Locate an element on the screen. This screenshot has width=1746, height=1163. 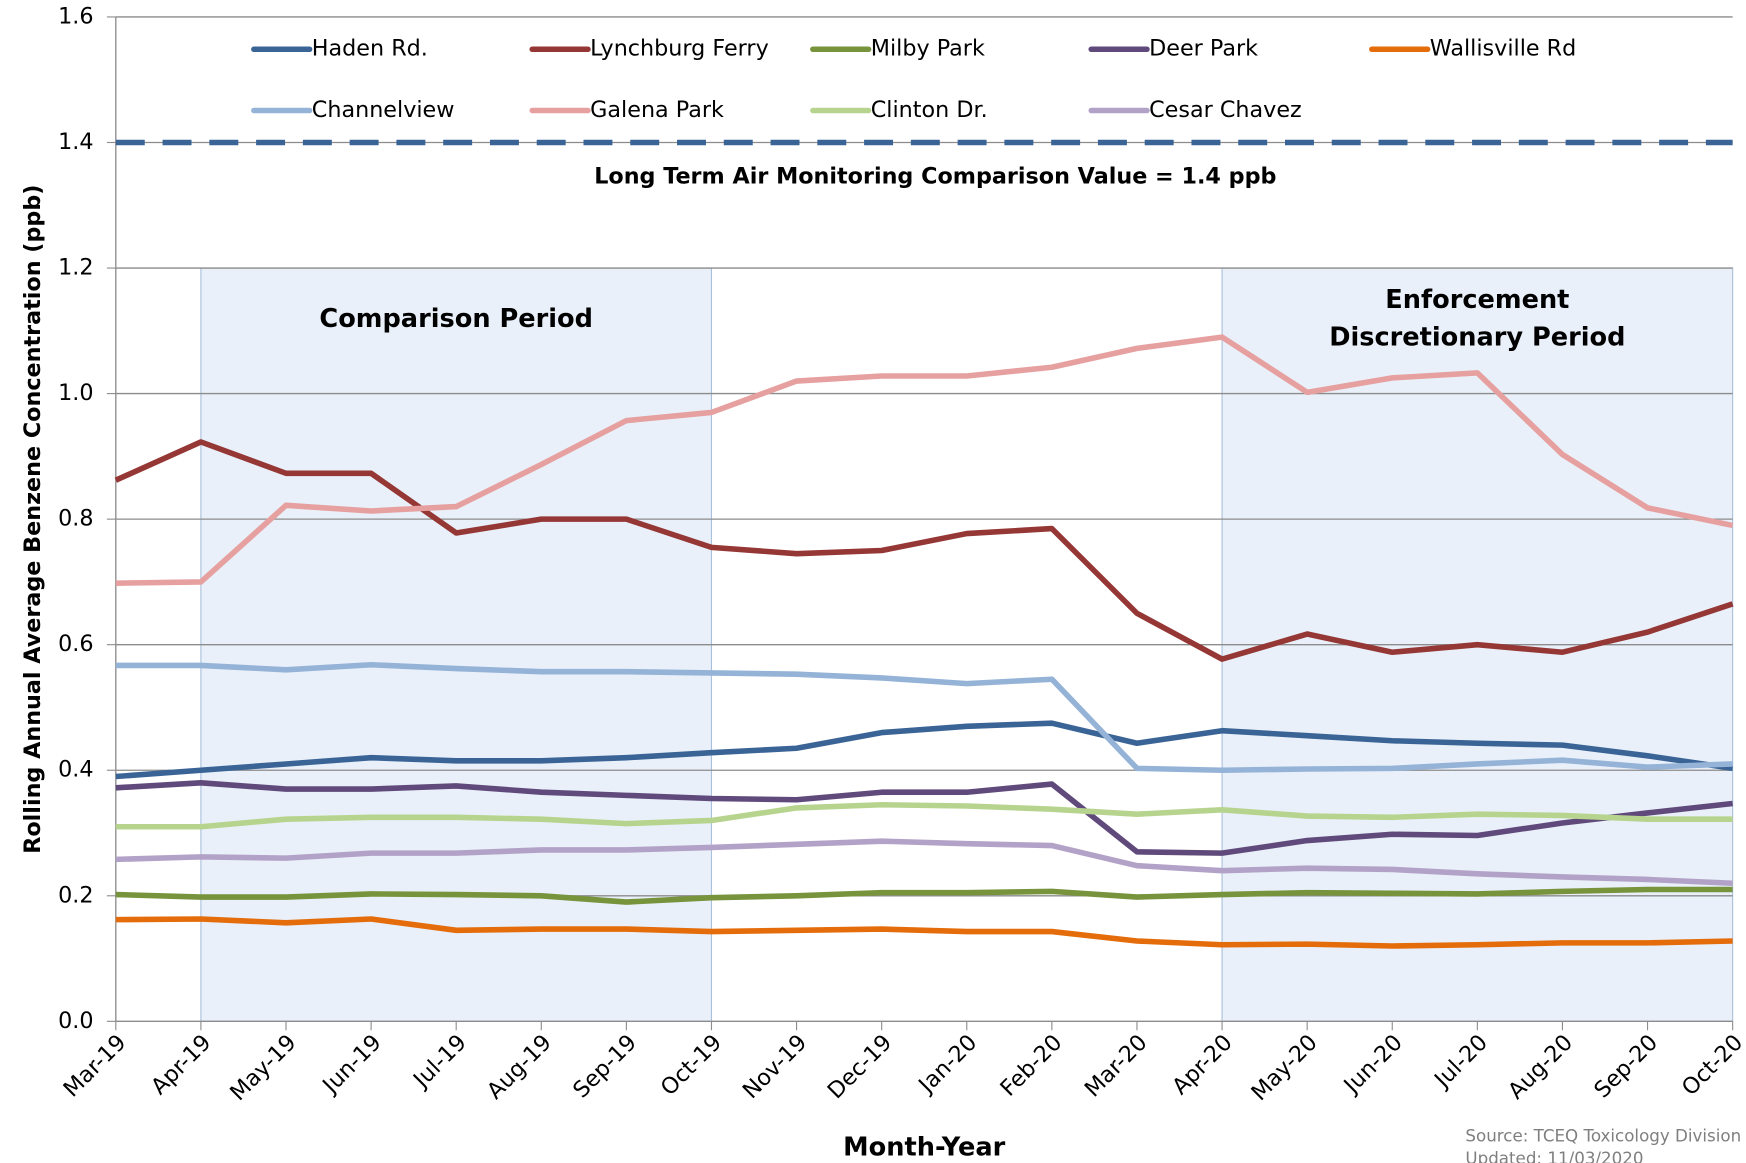
y-tick-label: 0.8 is located at coordinates (75, 519).